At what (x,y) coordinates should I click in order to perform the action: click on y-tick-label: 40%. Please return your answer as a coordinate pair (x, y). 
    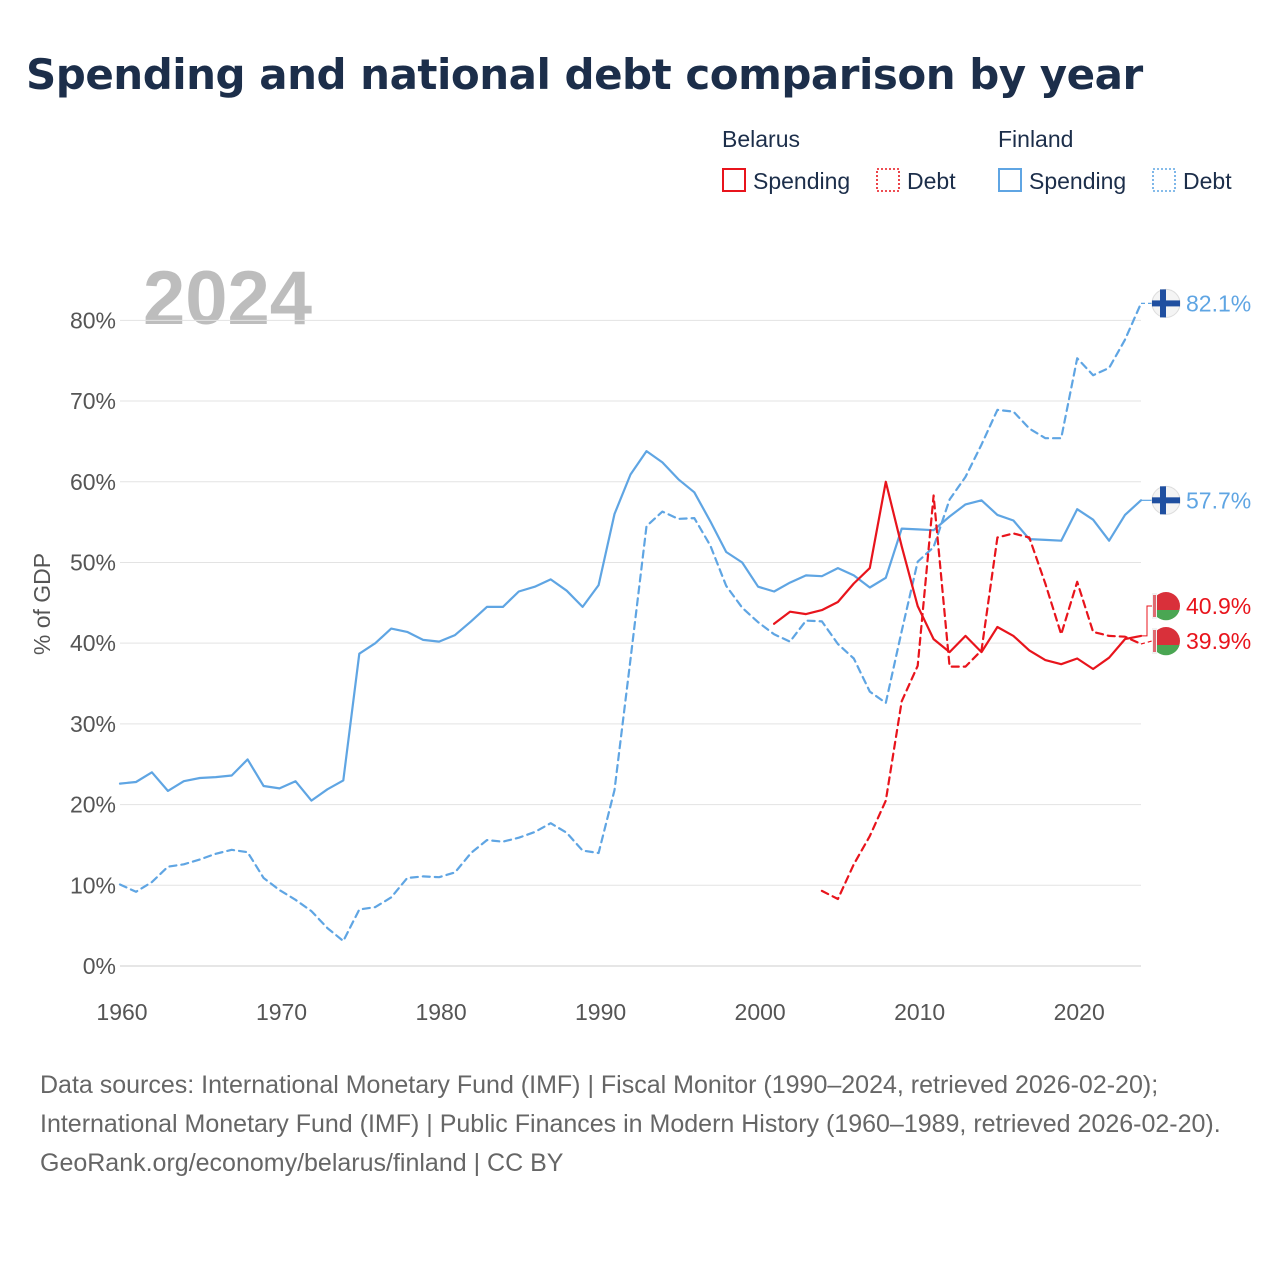
    Looking at the image, I should click on (93, 643).